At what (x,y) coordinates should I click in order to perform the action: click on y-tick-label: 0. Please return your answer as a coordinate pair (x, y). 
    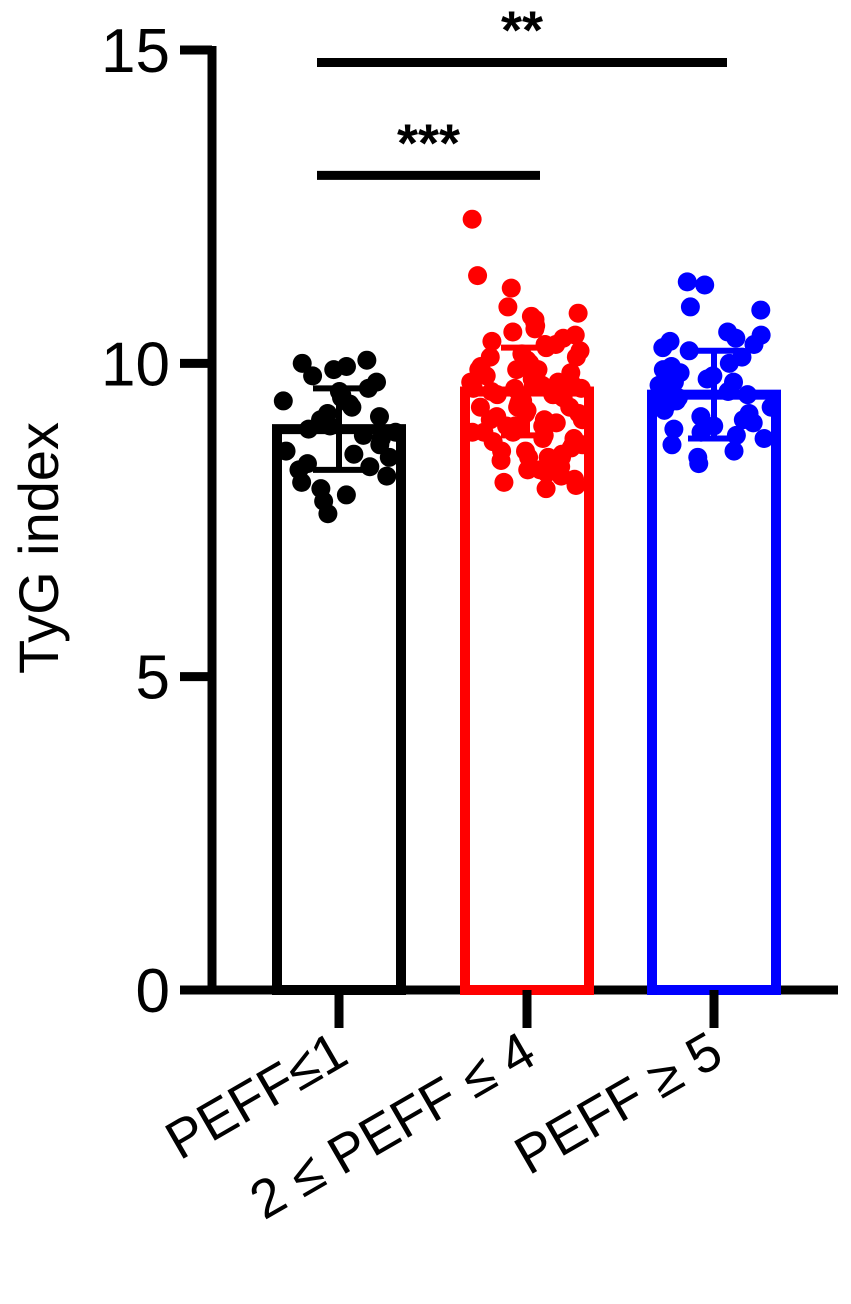
    Looking at the image, I should click on (153, 991).